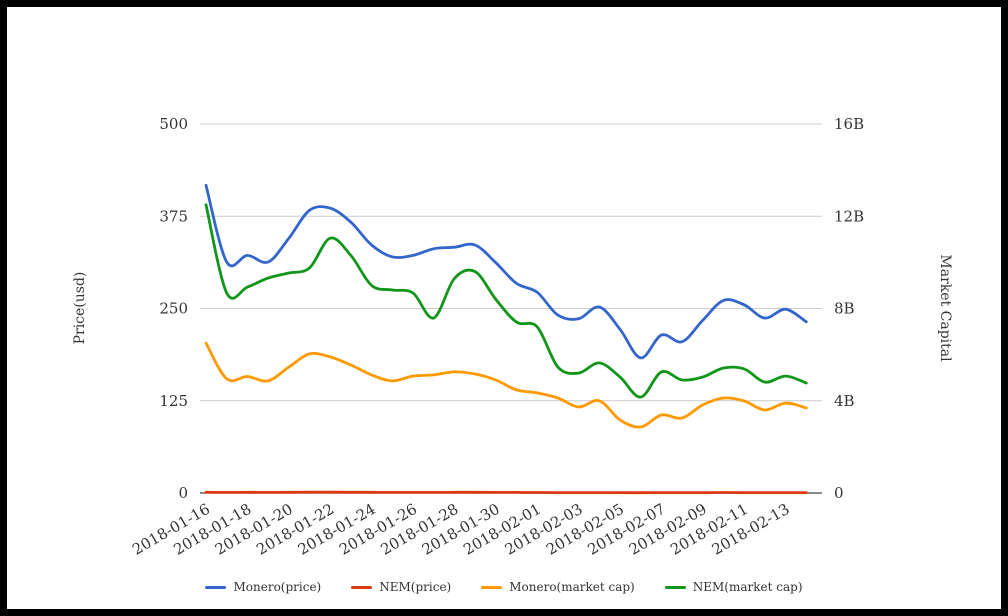  I want to click on legend-label: NEM(market cap), so click(747, 587).